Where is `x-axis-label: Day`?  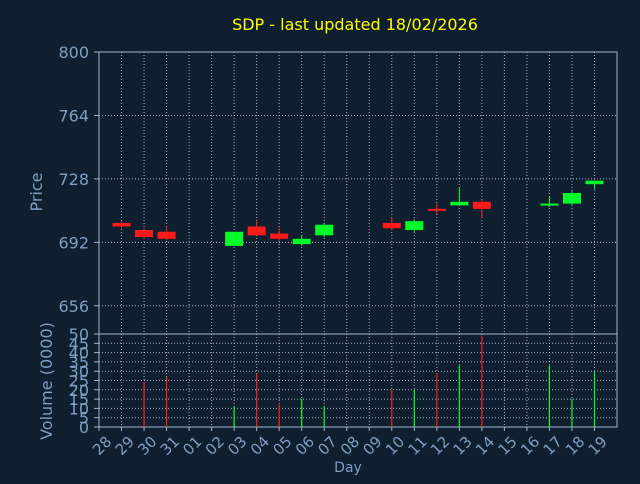 x-axis-label: Day is located at coordinates (348, 468).